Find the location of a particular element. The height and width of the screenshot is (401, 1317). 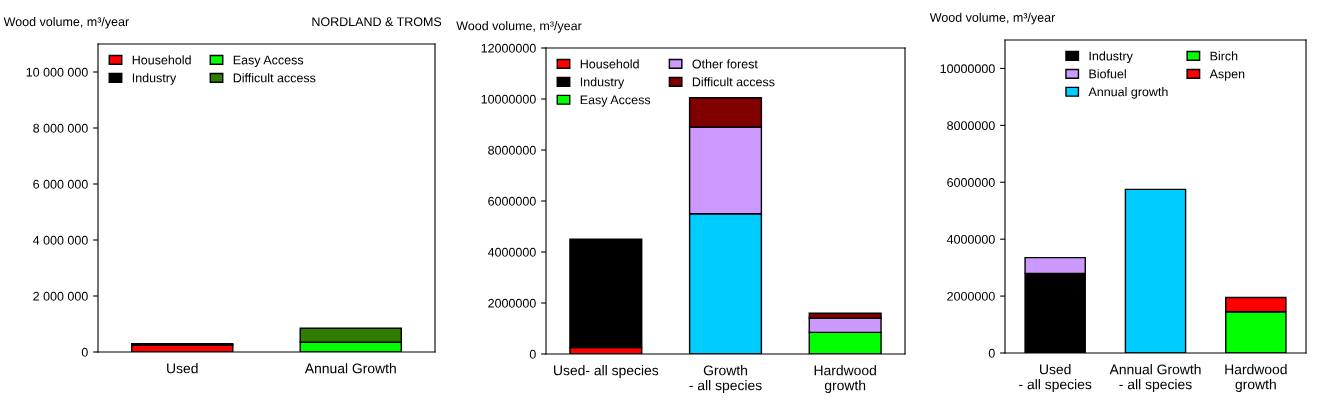

y-tick-label: 2 000 000 is located at coordinates (60, 296).